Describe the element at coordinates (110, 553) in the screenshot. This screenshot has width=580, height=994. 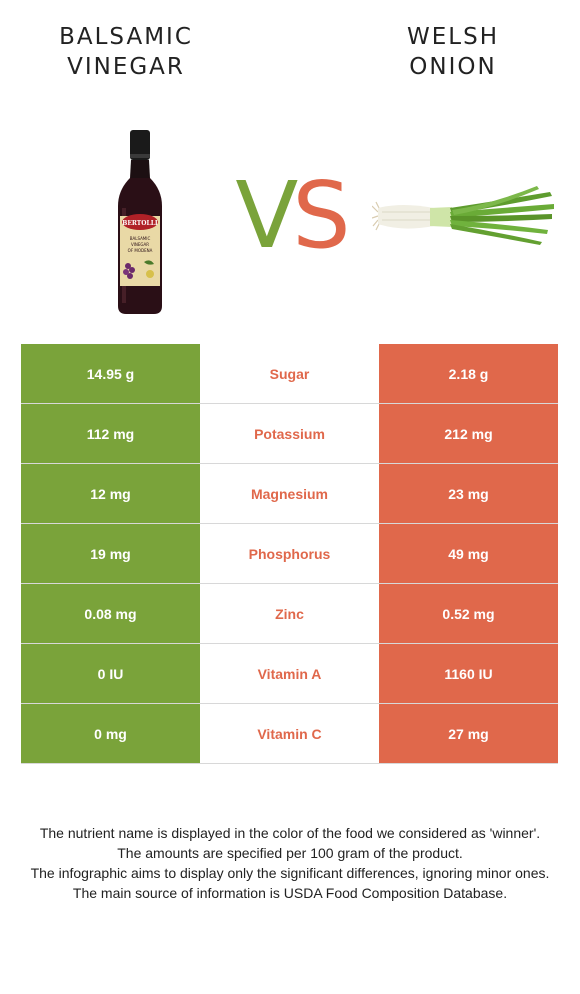
I see `left-value: 19 mg` at that location.